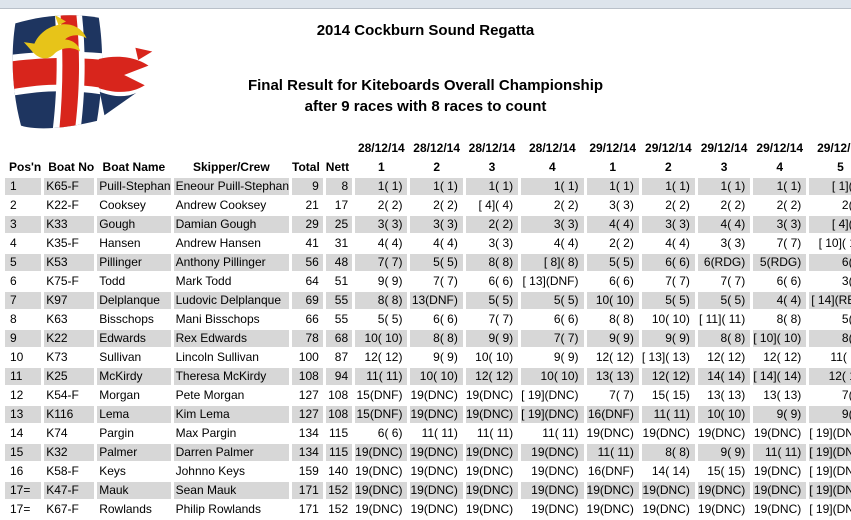  I want to click on boat-name-cell: McKirdy, so click(134, 376).